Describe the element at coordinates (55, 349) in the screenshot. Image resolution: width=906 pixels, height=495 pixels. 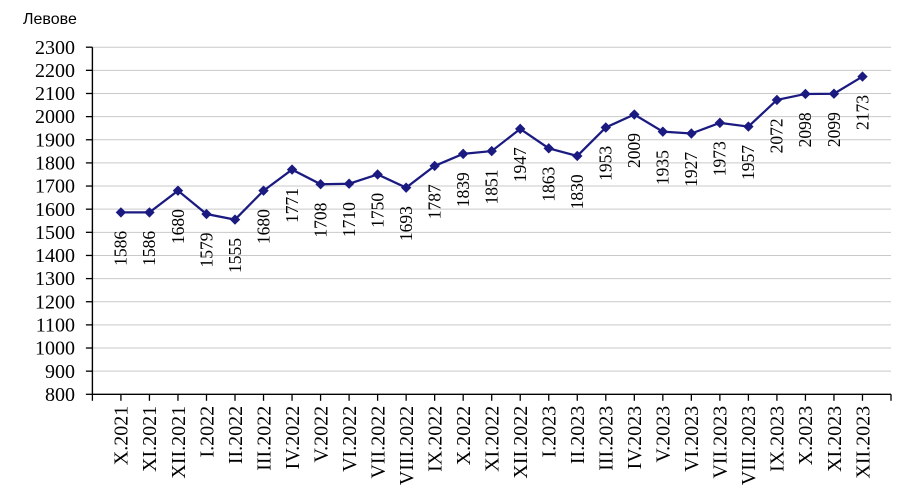
I see `y-tick-label: 1000` at that location.